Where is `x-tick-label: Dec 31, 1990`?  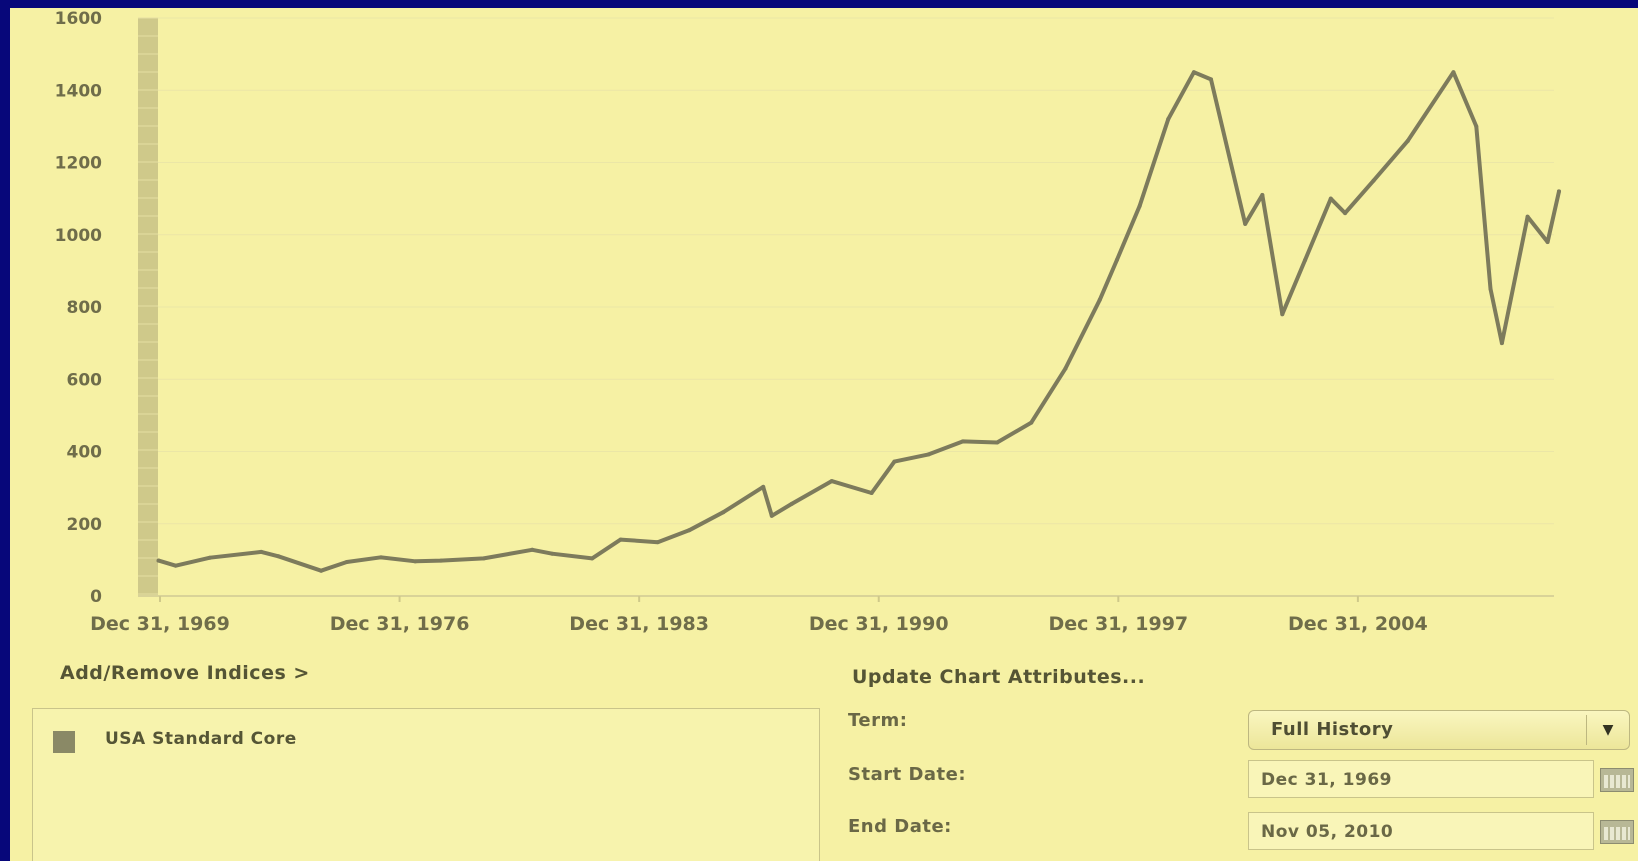 x-tick-label: Dec 31, 1990 is located at coordinates (879, 624).